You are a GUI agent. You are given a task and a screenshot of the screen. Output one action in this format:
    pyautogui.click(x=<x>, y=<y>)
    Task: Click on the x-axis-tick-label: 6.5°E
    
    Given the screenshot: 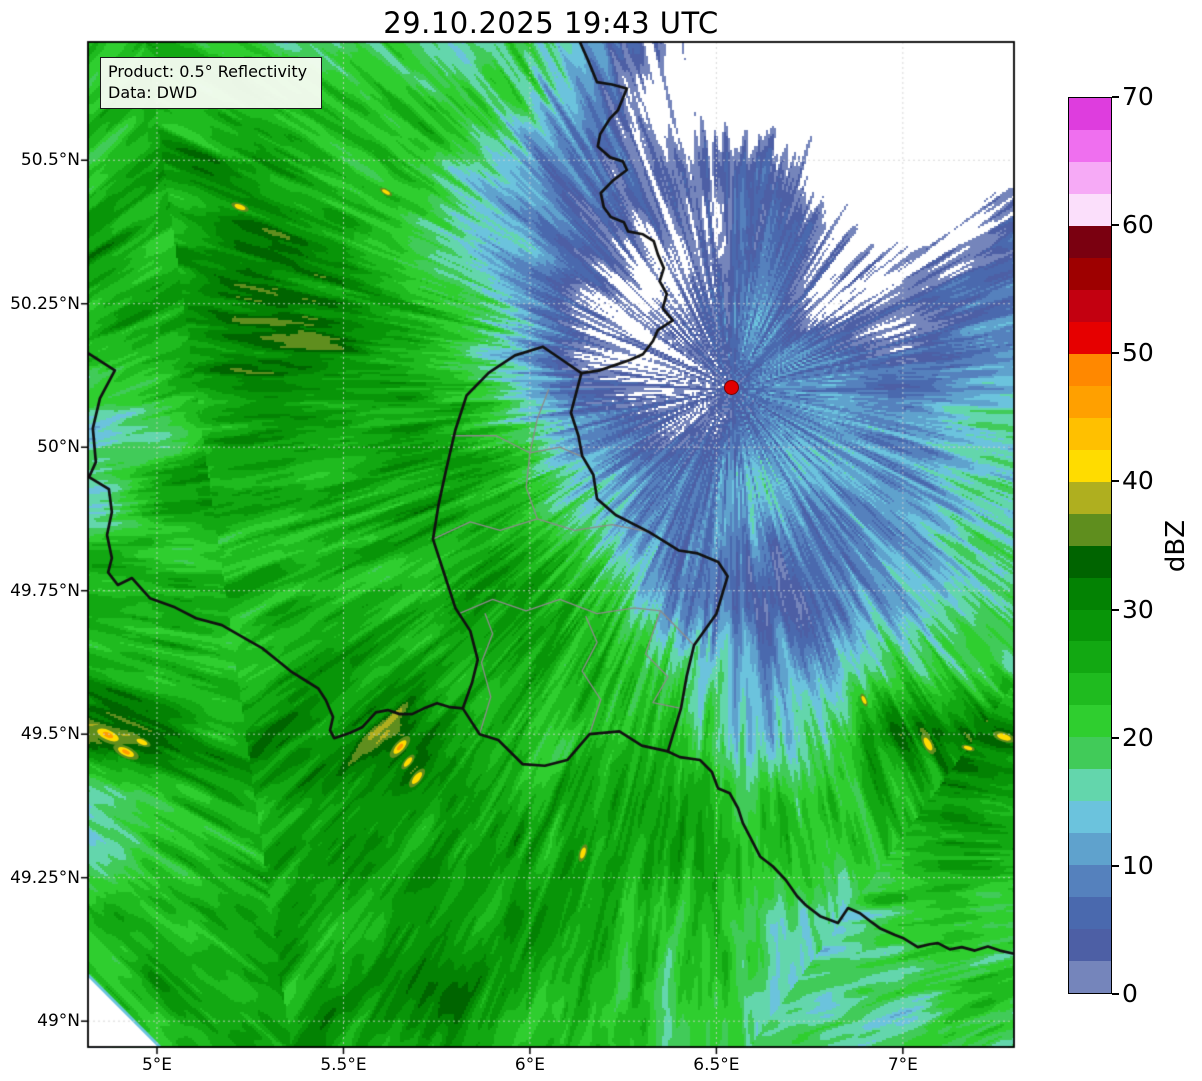 What is the action you would take?
    pyautogui.click(x=716, y=1065)
    